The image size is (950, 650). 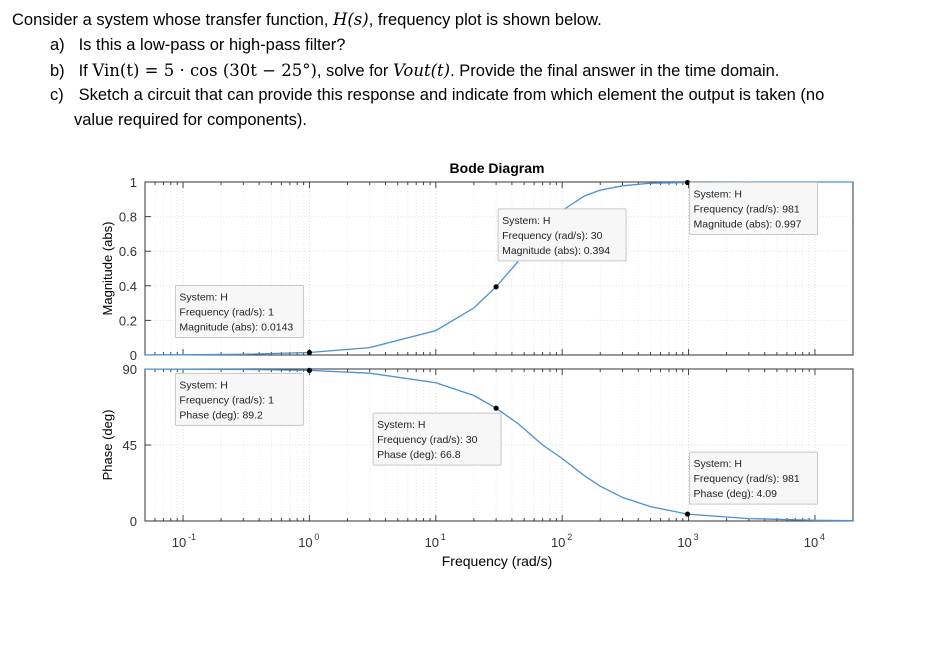 What do you see at coordinates (748, 225) in the screenshot?
I see `datatip-text: Magnitude (abs): 0.997` at bounding box center [748, 225].